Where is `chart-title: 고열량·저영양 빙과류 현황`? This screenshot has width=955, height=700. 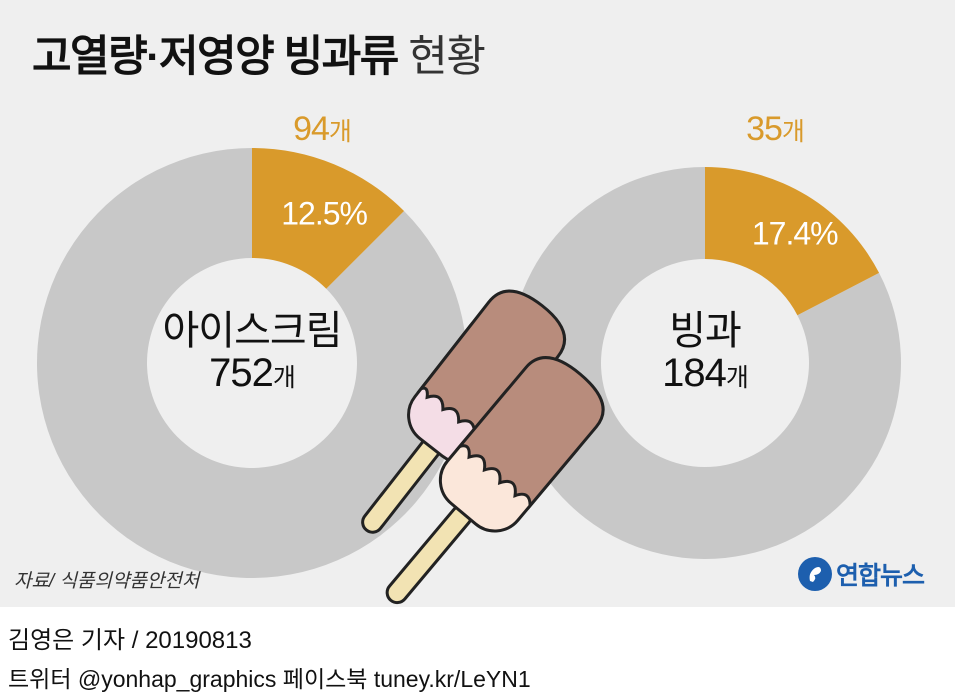 chart-title: 고열량·저영양 빙과류 현황 is located at coordinates (259, 53).